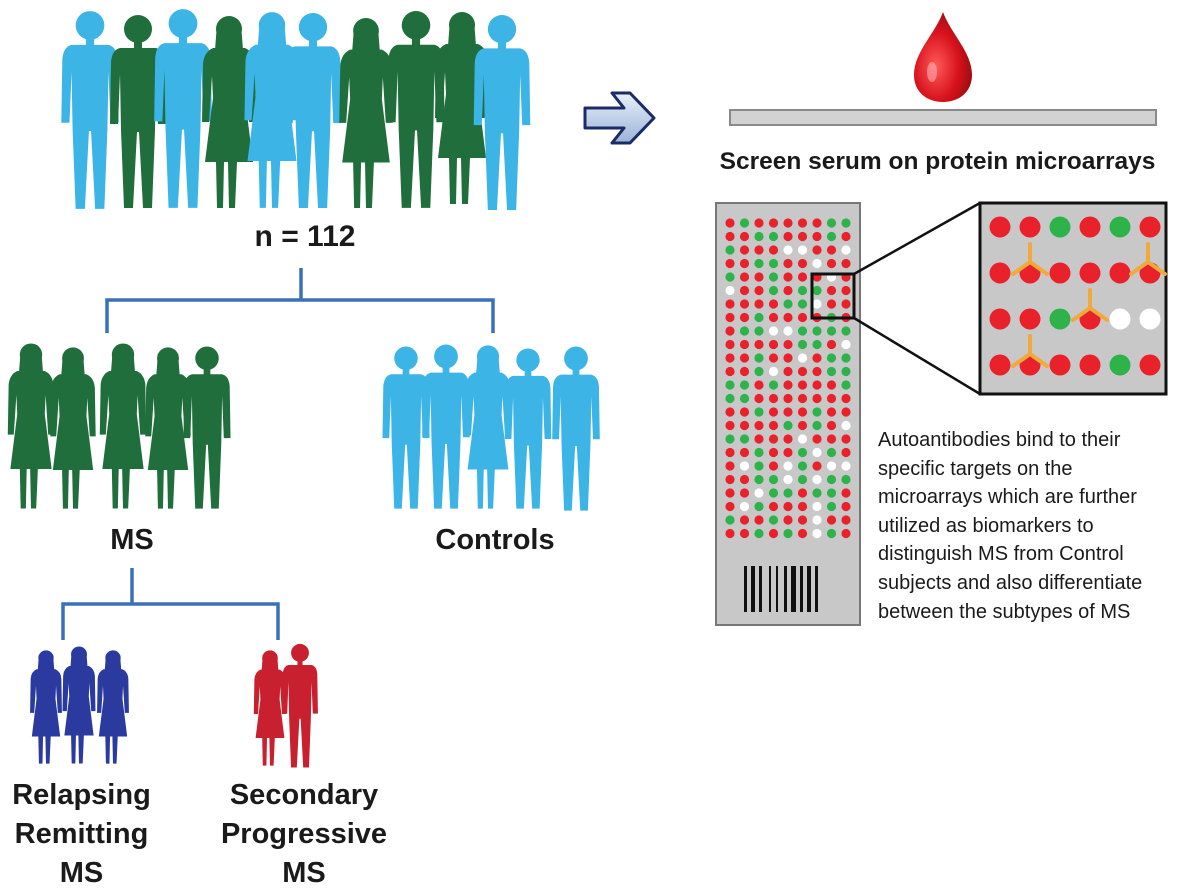 This screenshot has height=893, width=1189. What do you see at coordinates (781, 589) in the screenshot?
I see `barcode-icon` at bounding box center [781, 589].